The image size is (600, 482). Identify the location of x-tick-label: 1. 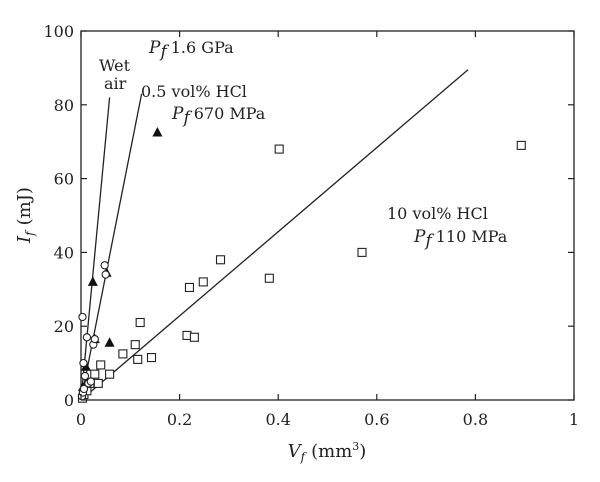
(574, 419).